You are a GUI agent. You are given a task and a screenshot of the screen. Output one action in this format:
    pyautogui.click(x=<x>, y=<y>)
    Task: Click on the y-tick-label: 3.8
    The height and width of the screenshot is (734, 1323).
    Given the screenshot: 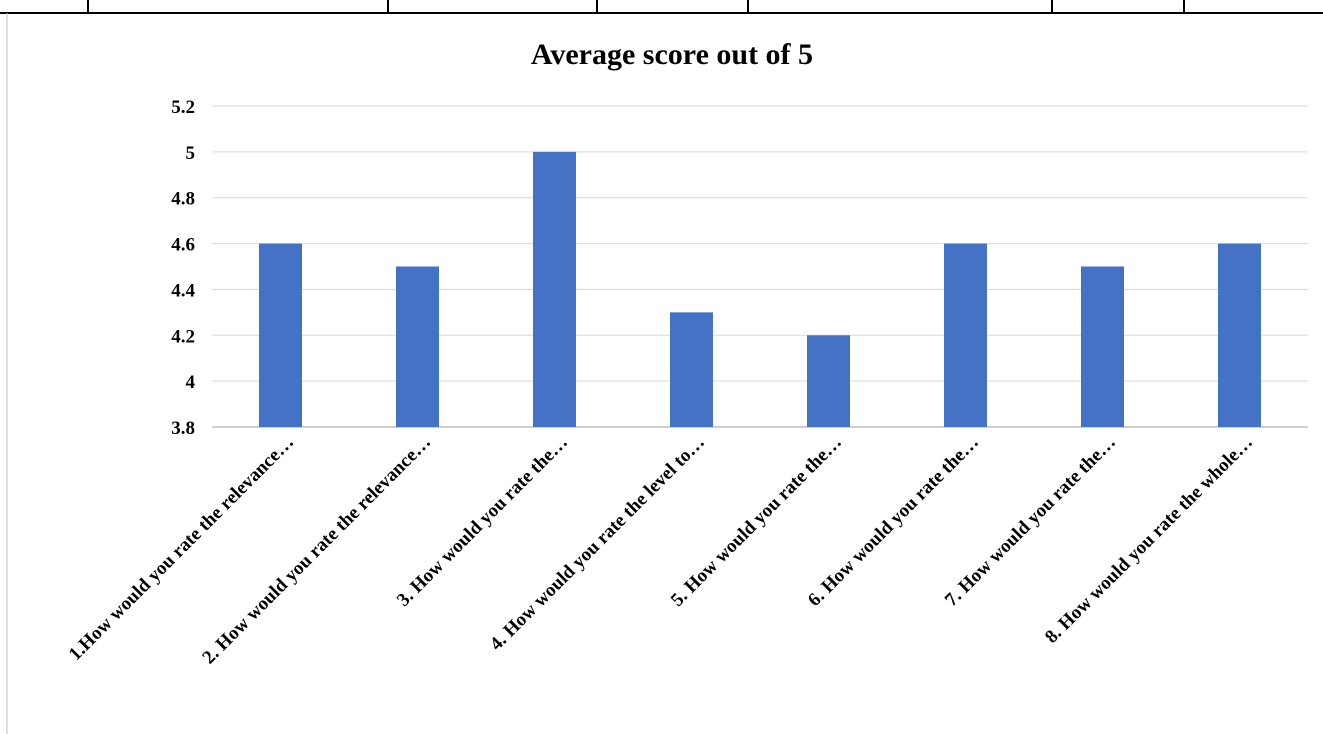 What is the action you would take?
    pyautogui.click(x=183, y=428)
    